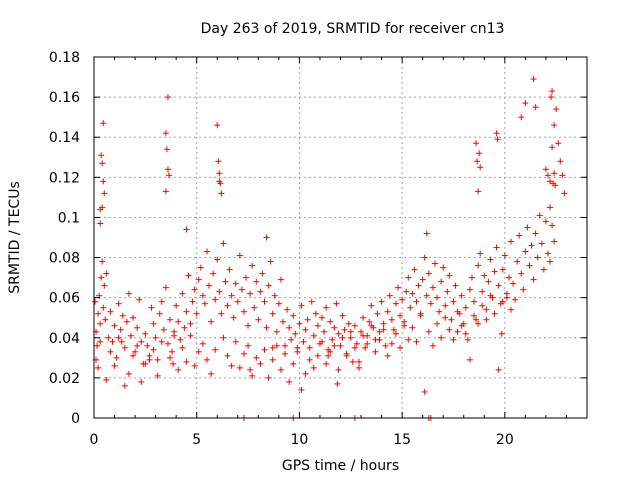  Describe the element at coordinates (300, 440) in the screenshot. I see `x-tick-label: 10` at that location.